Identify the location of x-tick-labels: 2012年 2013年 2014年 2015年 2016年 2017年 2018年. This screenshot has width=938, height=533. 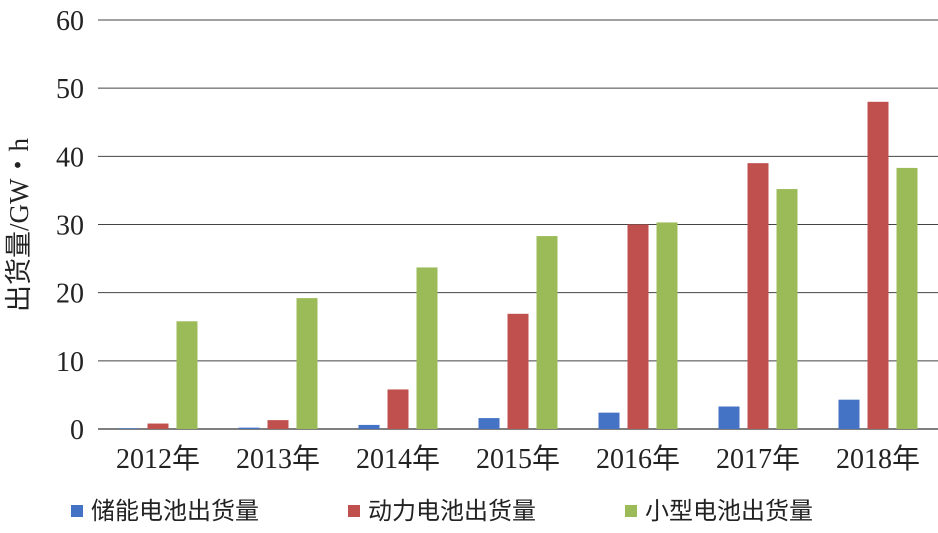
(518, 459).